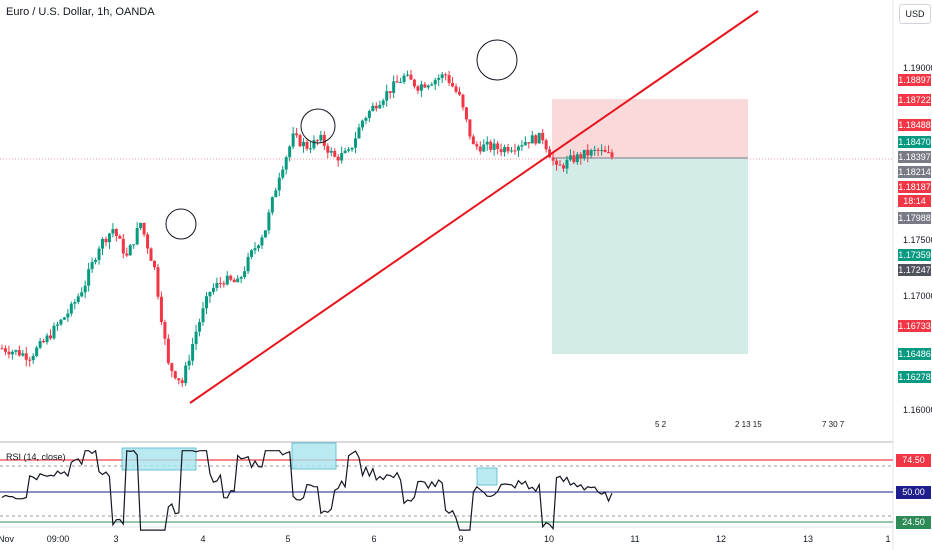  Describe the element at coordinates (36, 457) in the screenshot. I see `rsi-indicator-title: RSI (14, close)` at that location.